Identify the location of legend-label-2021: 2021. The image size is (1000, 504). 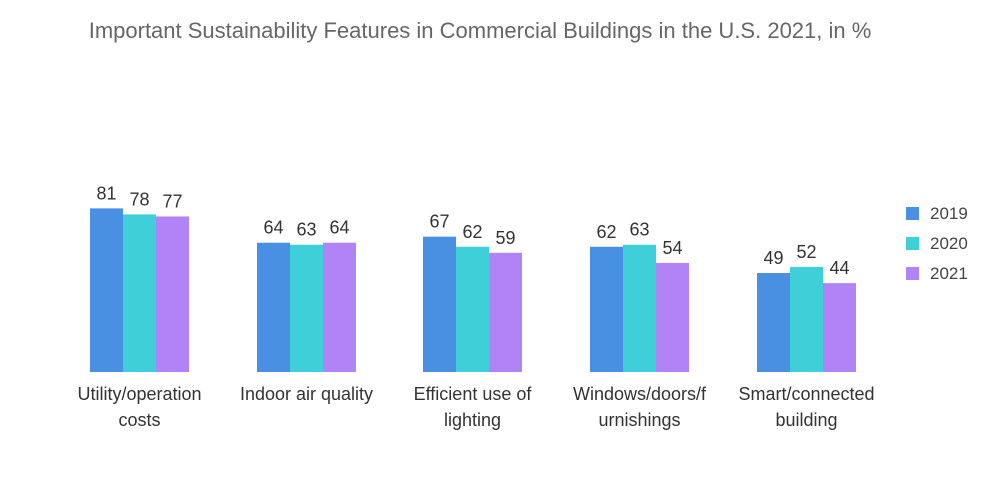
(949, 273).